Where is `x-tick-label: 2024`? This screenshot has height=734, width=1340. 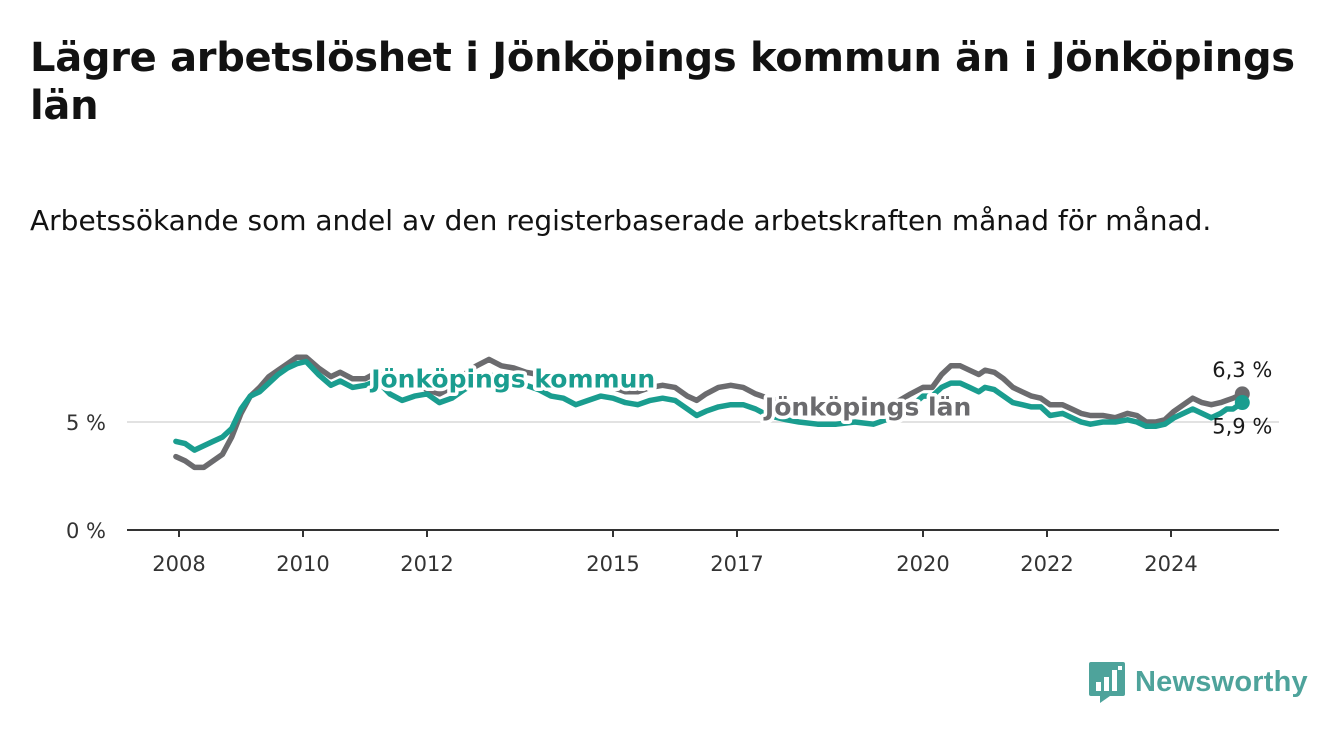 x-tick-label: 2024 is located at coordinates (1170, 564).